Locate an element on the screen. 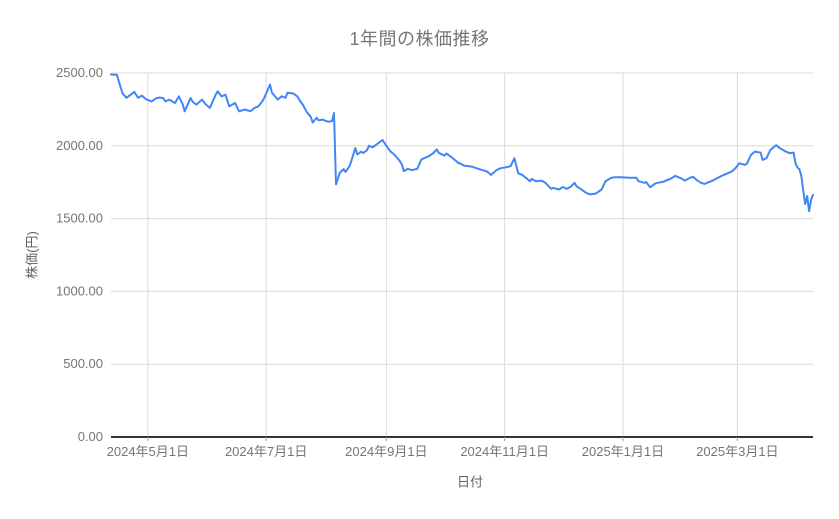 Image resolution: width=839 pixels, height=519 pixels. y-tick-label: 0.00 is located at coordinates (90, 436).